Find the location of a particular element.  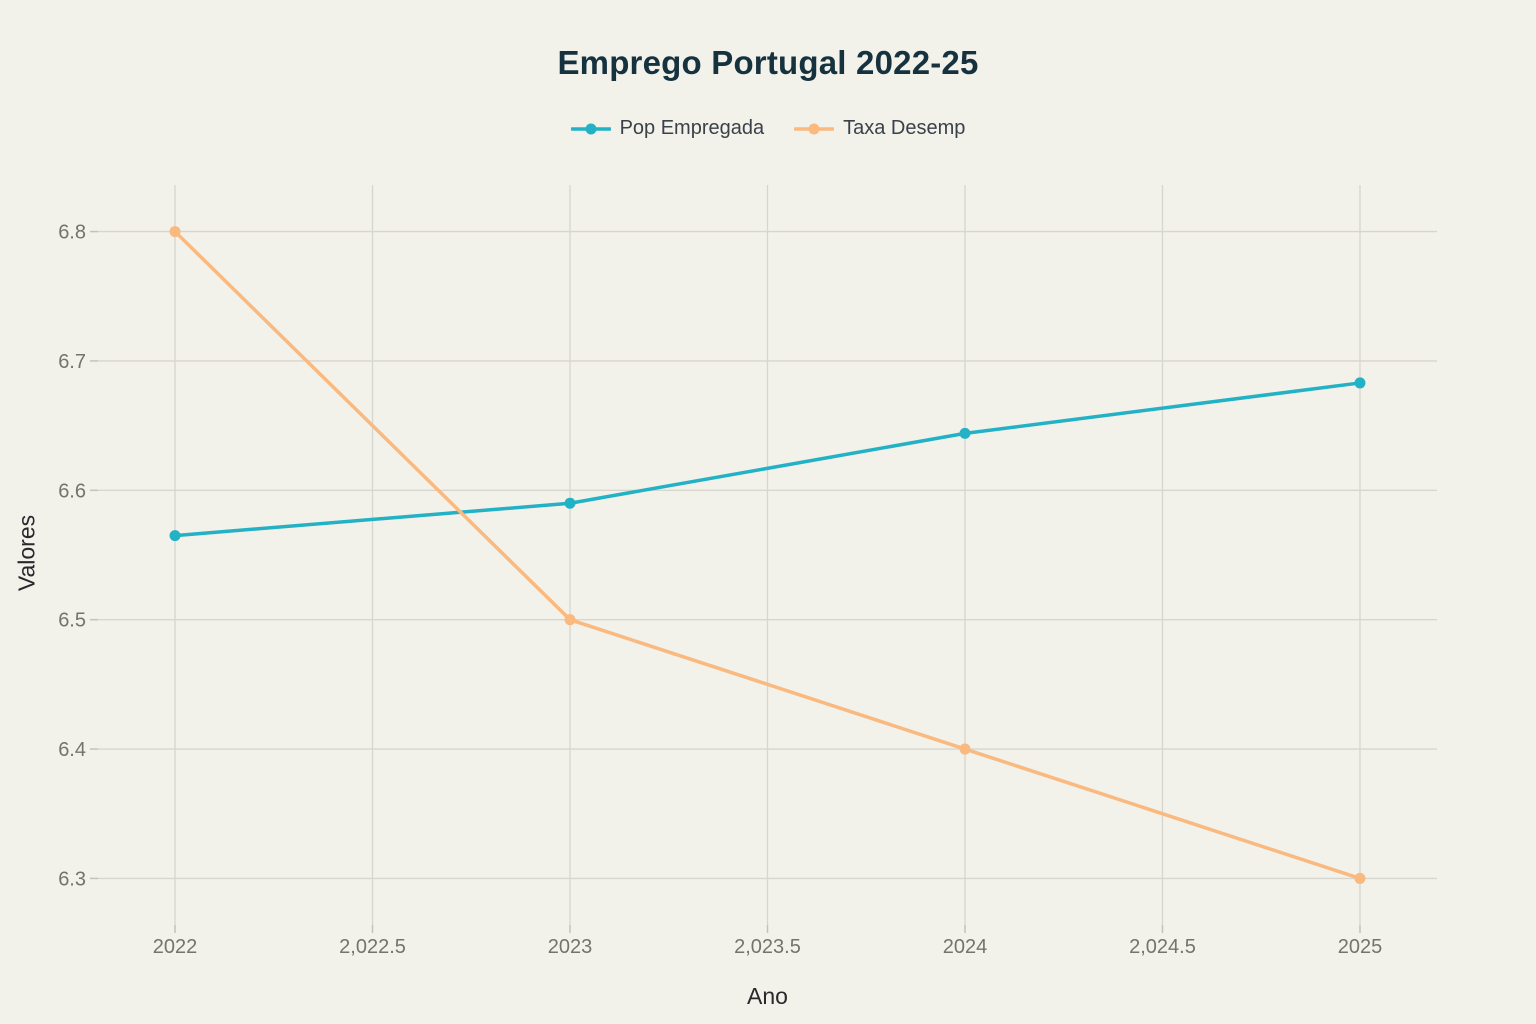

y-tick-label: 6.5 is located at coordinates (72, 621).